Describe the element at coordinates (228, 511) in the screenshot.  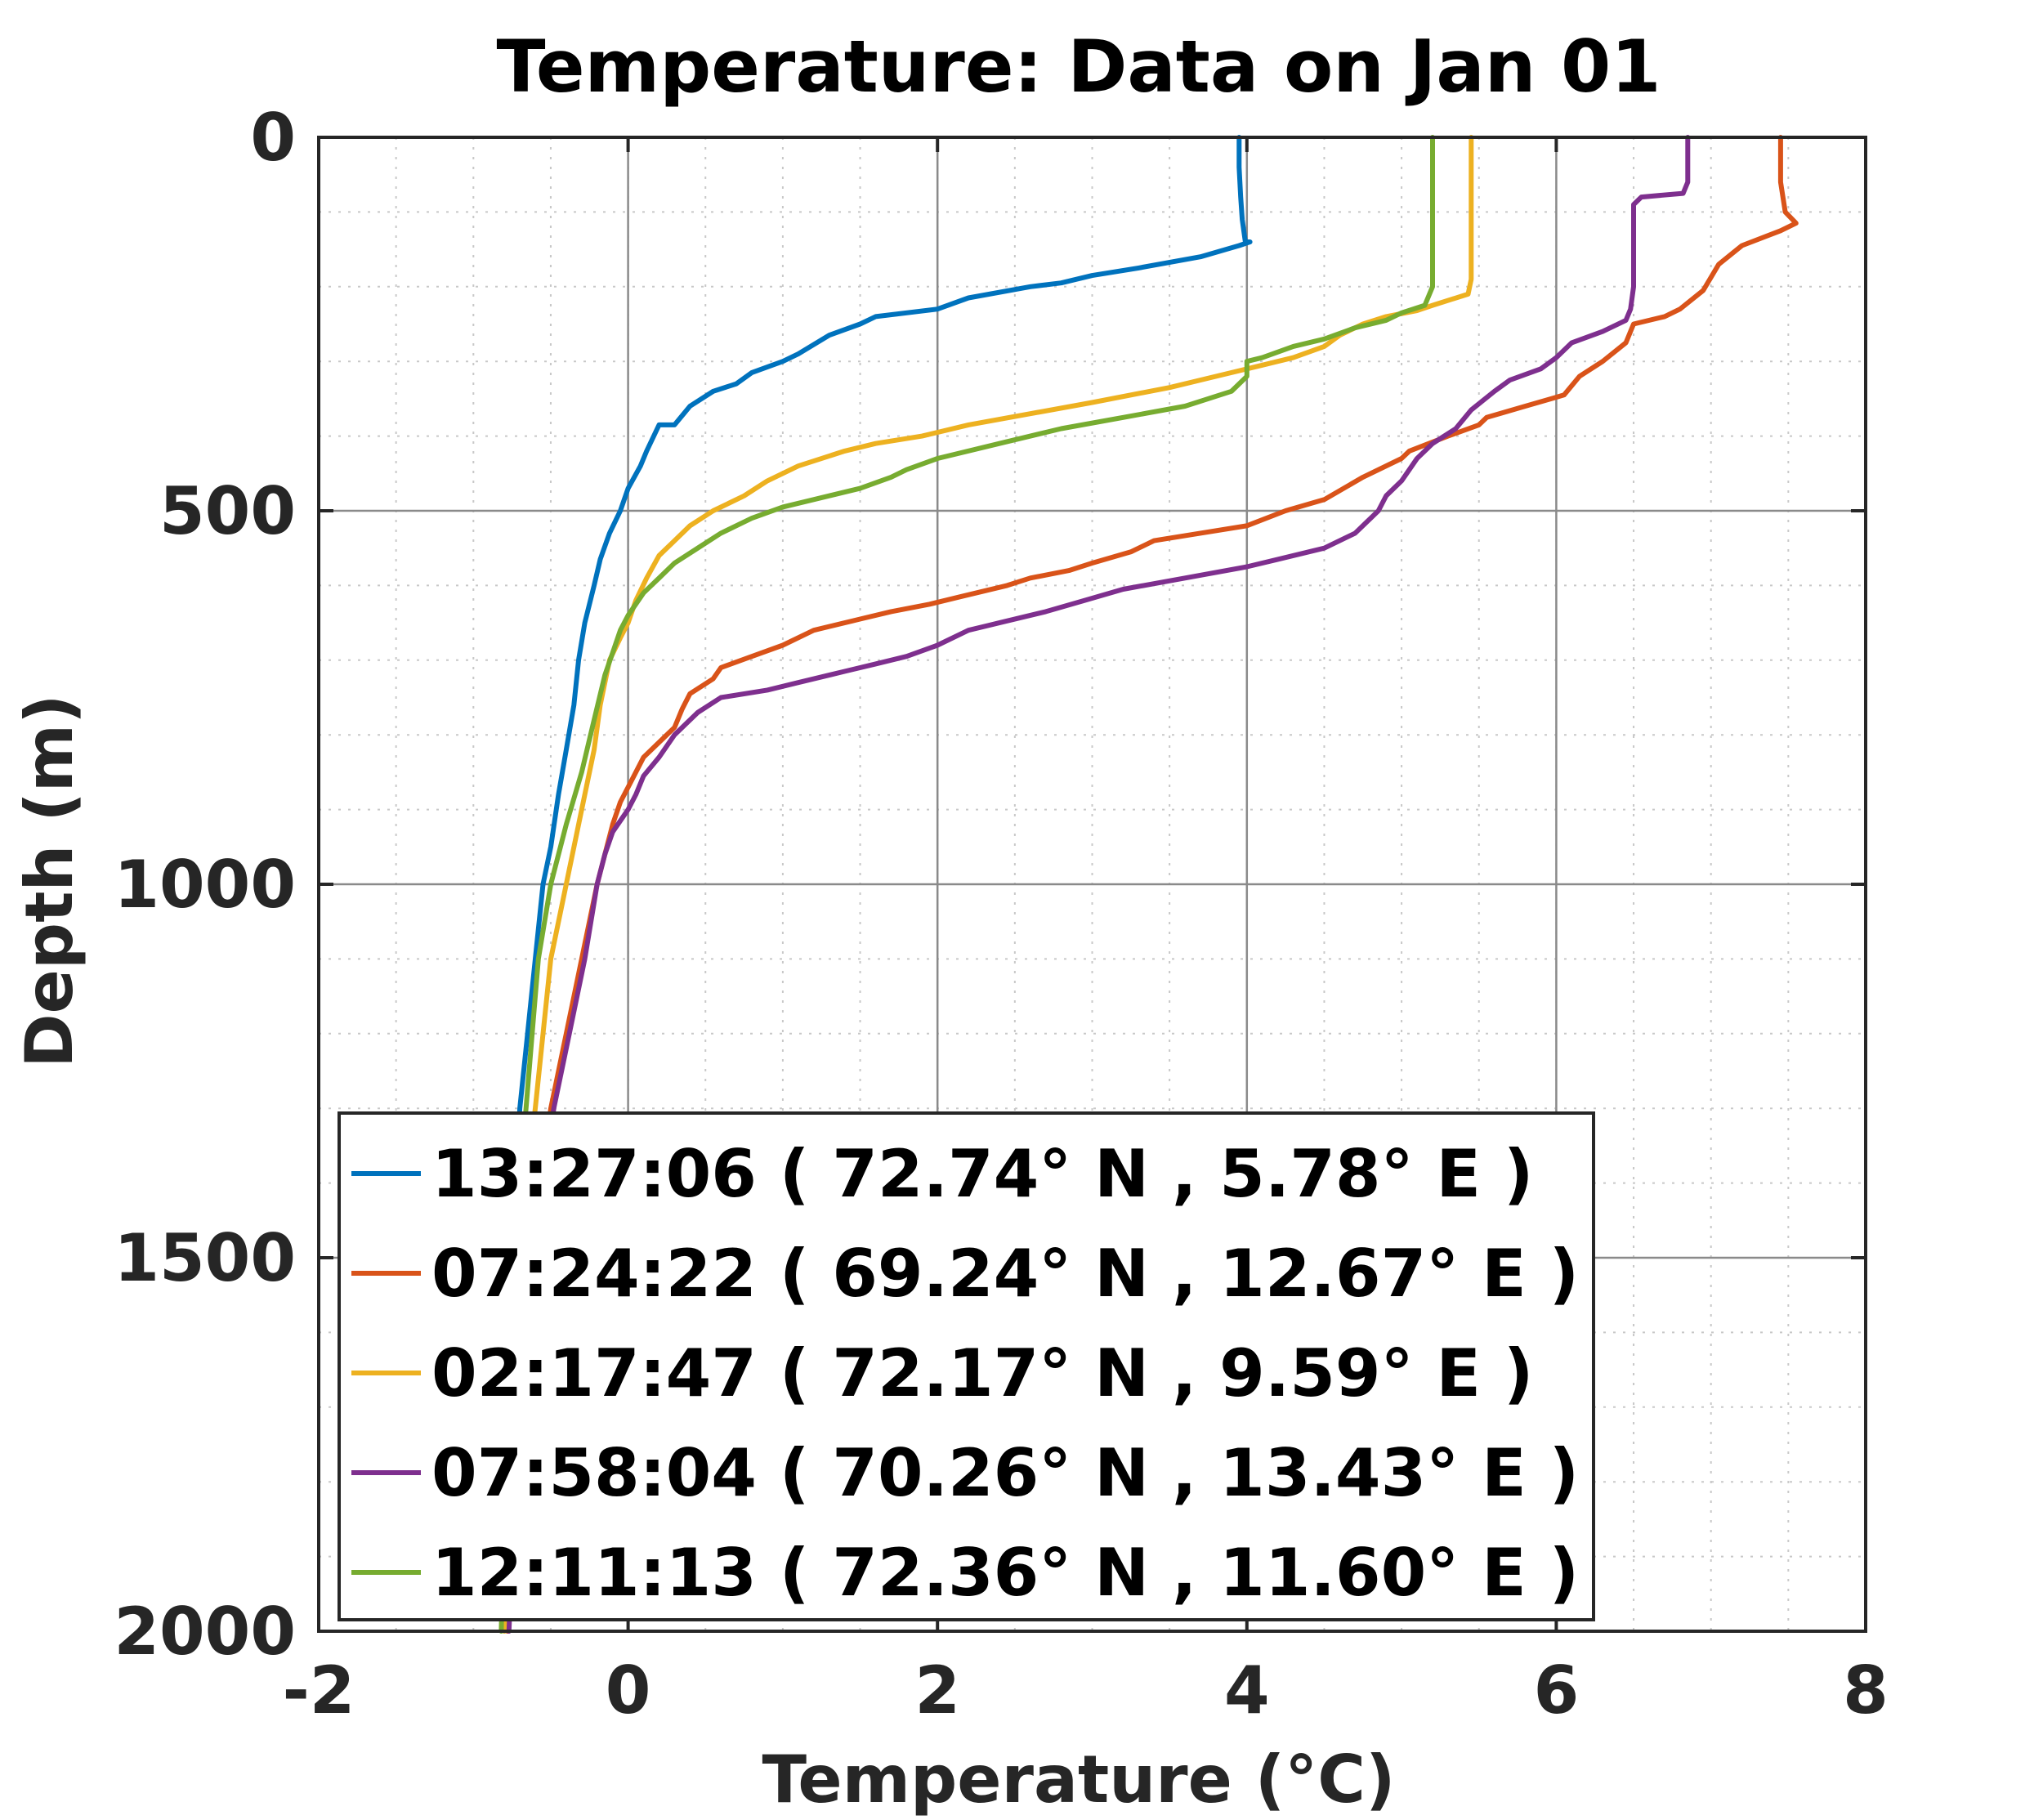
I see `y-tick-label: 500` at that location.